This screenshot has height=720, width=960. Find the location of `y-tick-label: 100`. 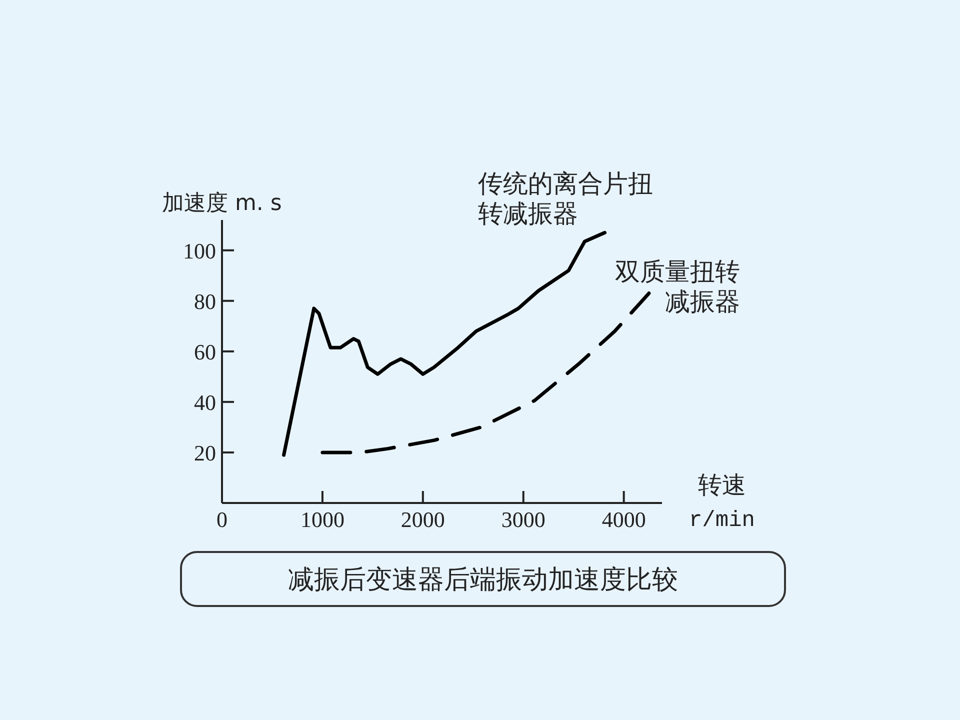

y-tick-label: 100 is located at coordinates (199, 251).